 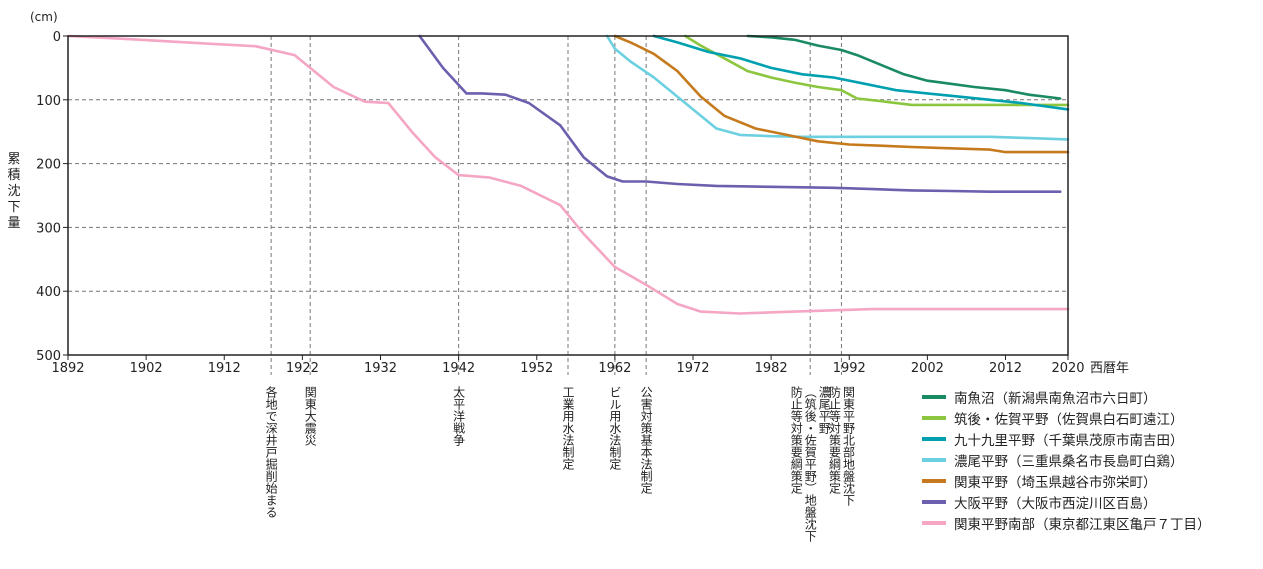 What do you see at coordinates (810, 464) in the screenshot?
I see `event-label: 濃尾平野 （筑後・佐賀平野）地盤沈下 防止等対策要綱策定` at bounding box center [810, 464].